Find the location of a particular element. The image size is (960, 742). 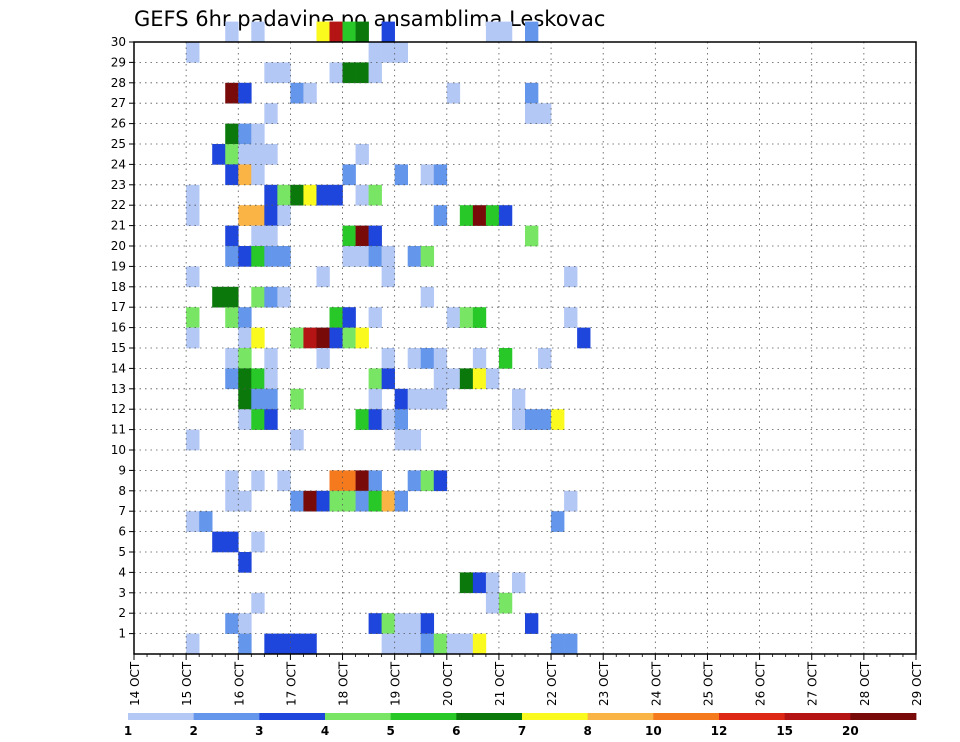

y-tick-label: 29 is located at coordinates (118, 62).